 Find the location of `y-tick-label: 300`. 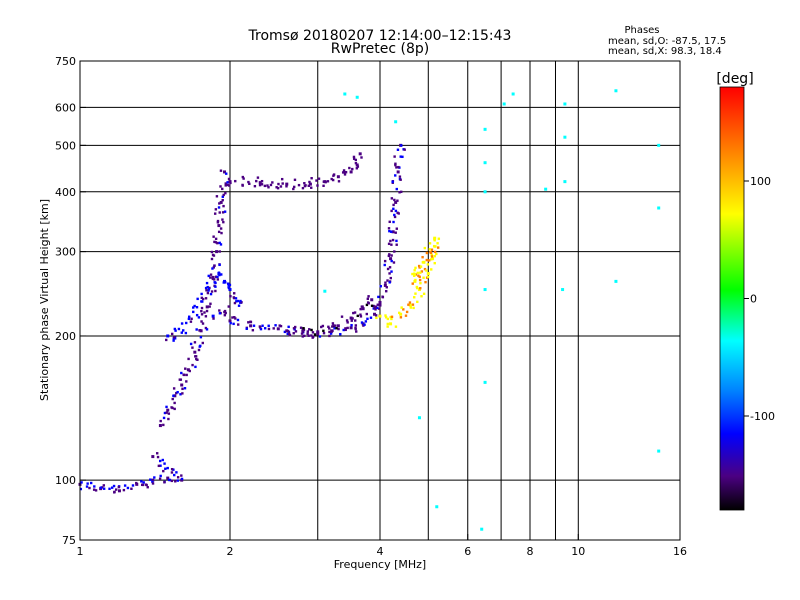

y-tick-label: 300 is located at coordinates (65, 252).